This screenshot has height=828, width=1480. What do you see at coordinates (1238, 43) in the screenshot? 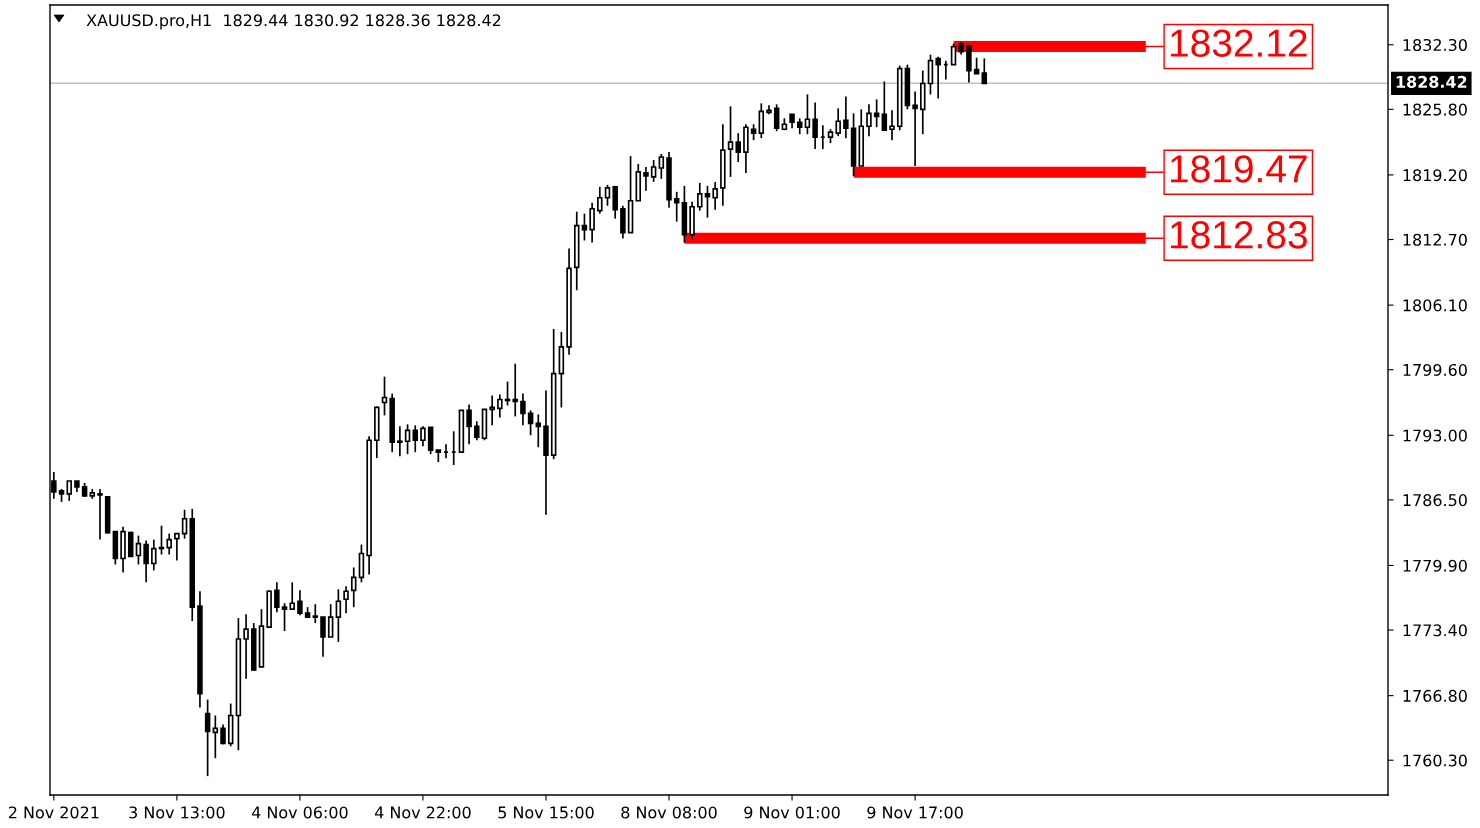
I see `data-label: 1832.12` at bounding box center [1238, 43].